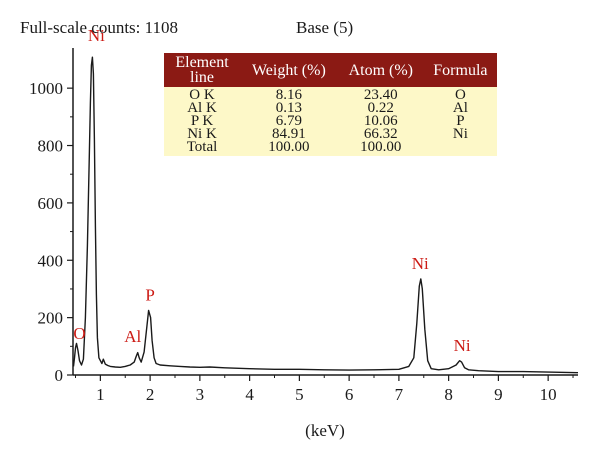 The width and height of the screenshot is (600, 464). What do you see at coordinates (380, 95) in the screenshot?
I see `table-cell-atom: 23.40` at bounding box center [380, 95].